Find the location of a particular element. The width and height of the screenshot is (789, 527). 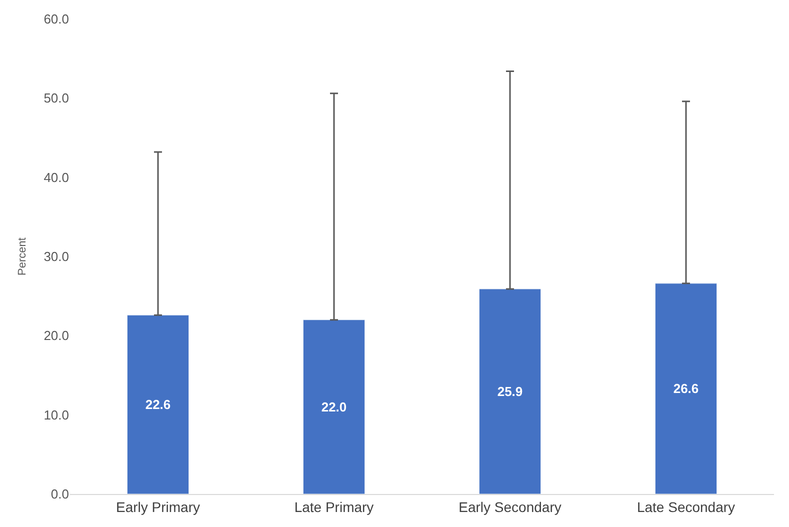

data-label: 22.0 is located at coordinates (334, 406).